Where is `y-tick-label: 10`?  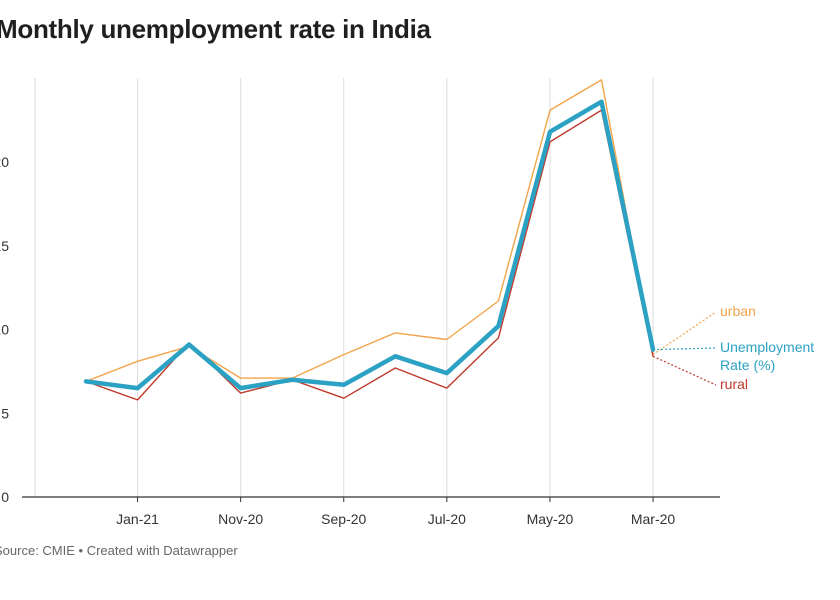 y-tick-label: 10 is located at coordinates (4, 330).